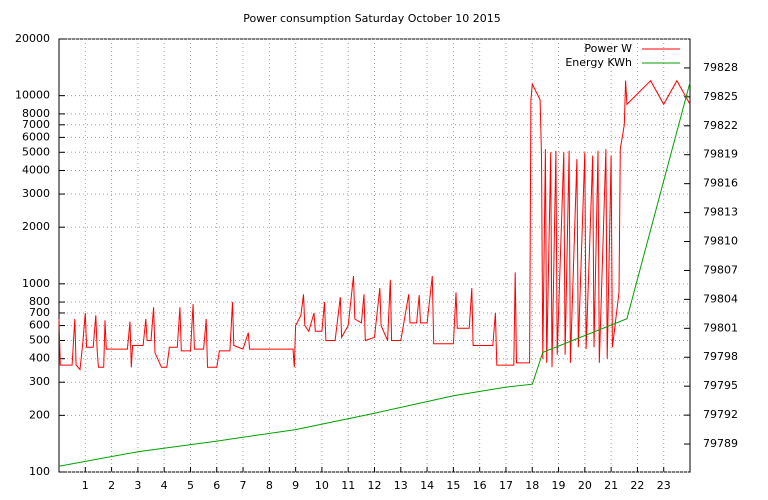  What do you see at coordinates (36, 151) in the screenshot?
I see `y-tick-label: 5000` at bounding box center [36, 151].